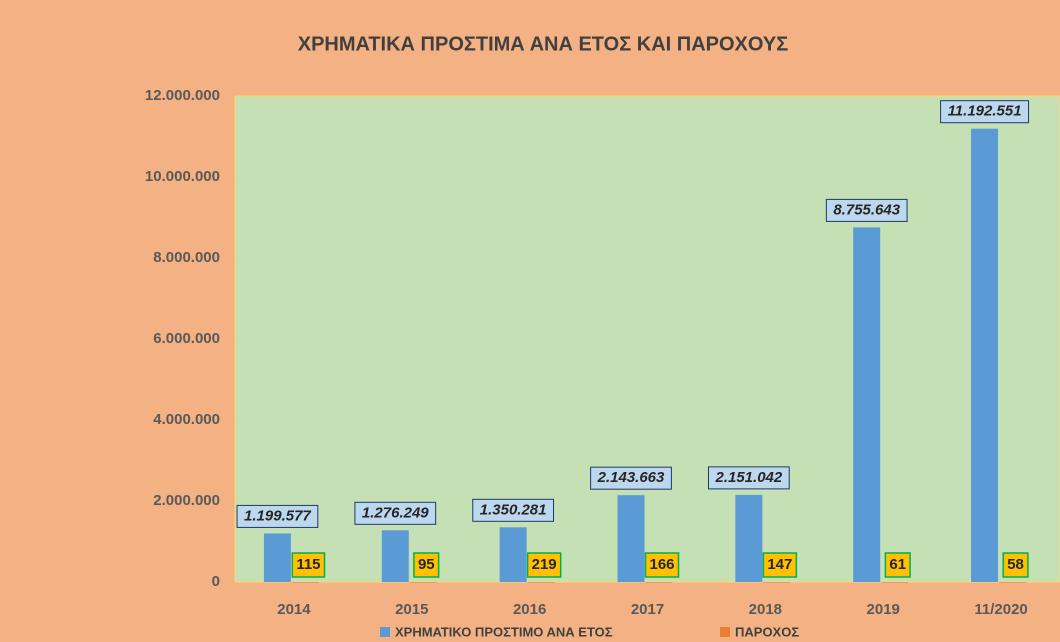 This screenshot has height=642, width=1060. Describe the element at coordinates (216, 581) in the screenshot. I see `y-tick-label: 0` at that location.